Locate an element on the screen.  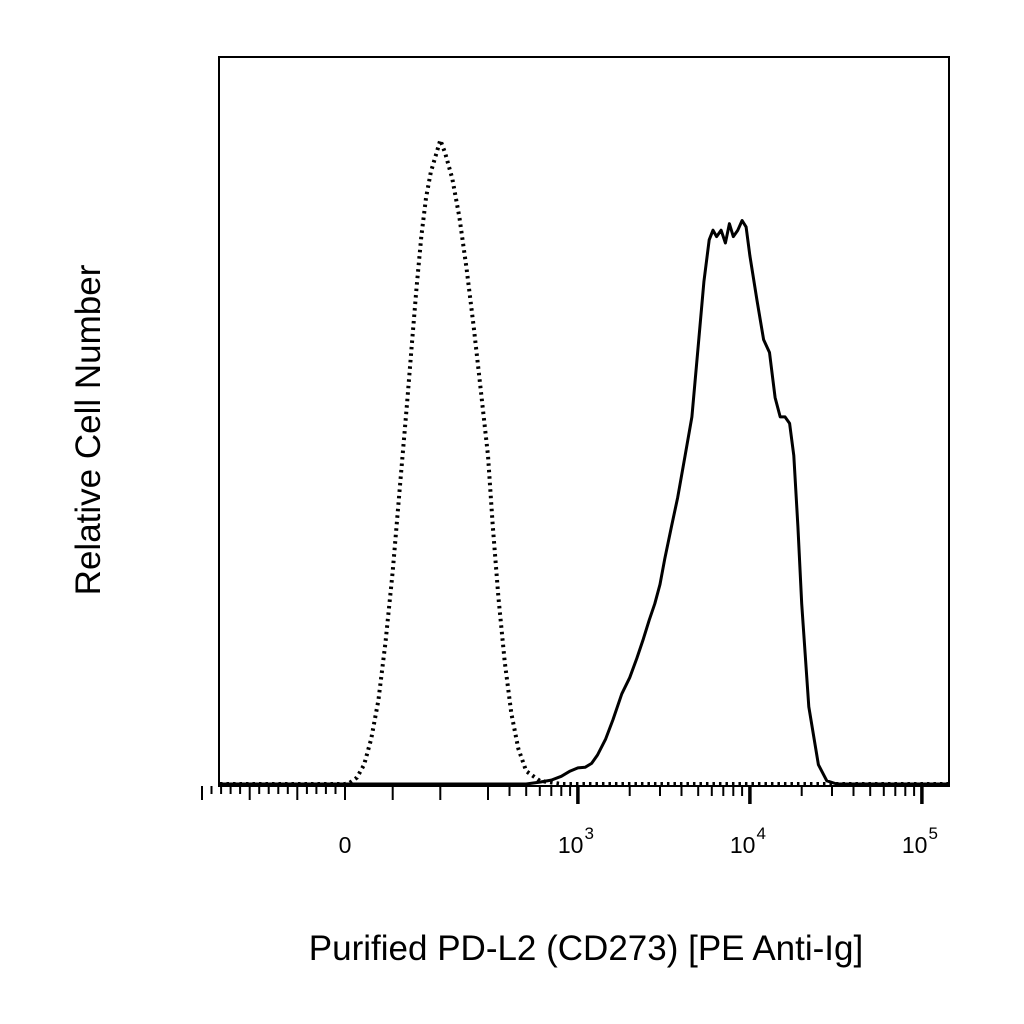
x-tick-label: 10⁴ is located at coordinates (748, 841).